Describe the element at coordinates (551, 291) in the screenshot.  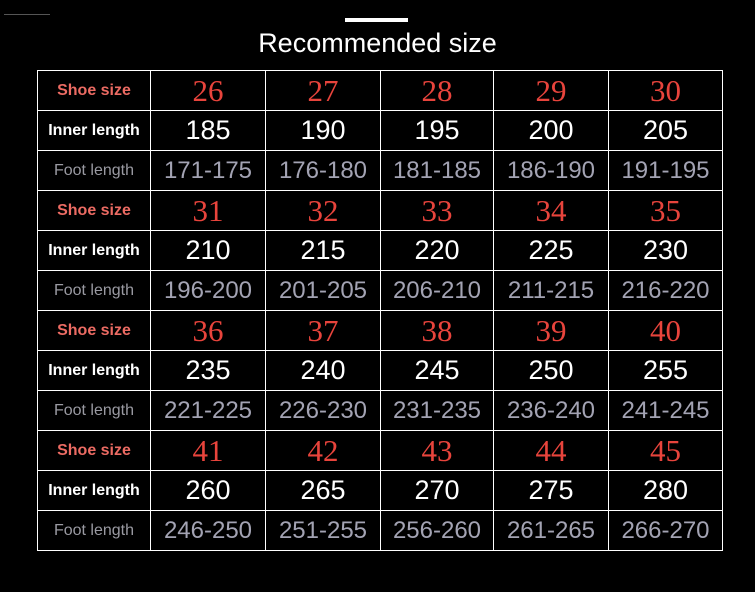
I see `cell: 211-215` at that location.